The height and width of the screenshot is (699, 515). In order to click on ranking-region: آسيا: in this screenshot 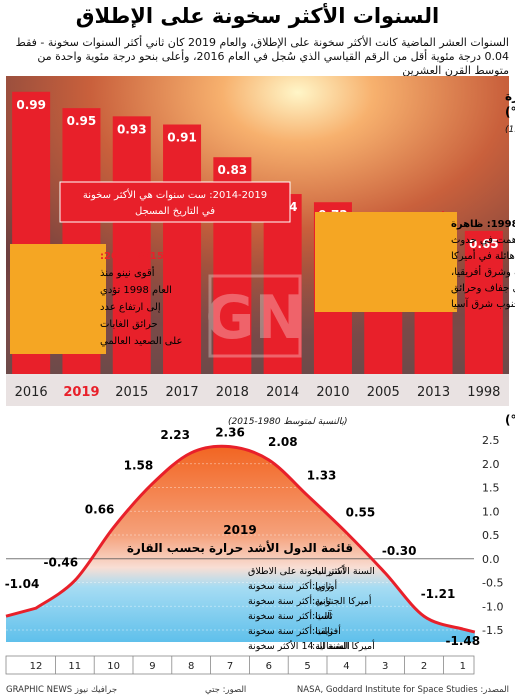, I will do `click(322, 615)`.